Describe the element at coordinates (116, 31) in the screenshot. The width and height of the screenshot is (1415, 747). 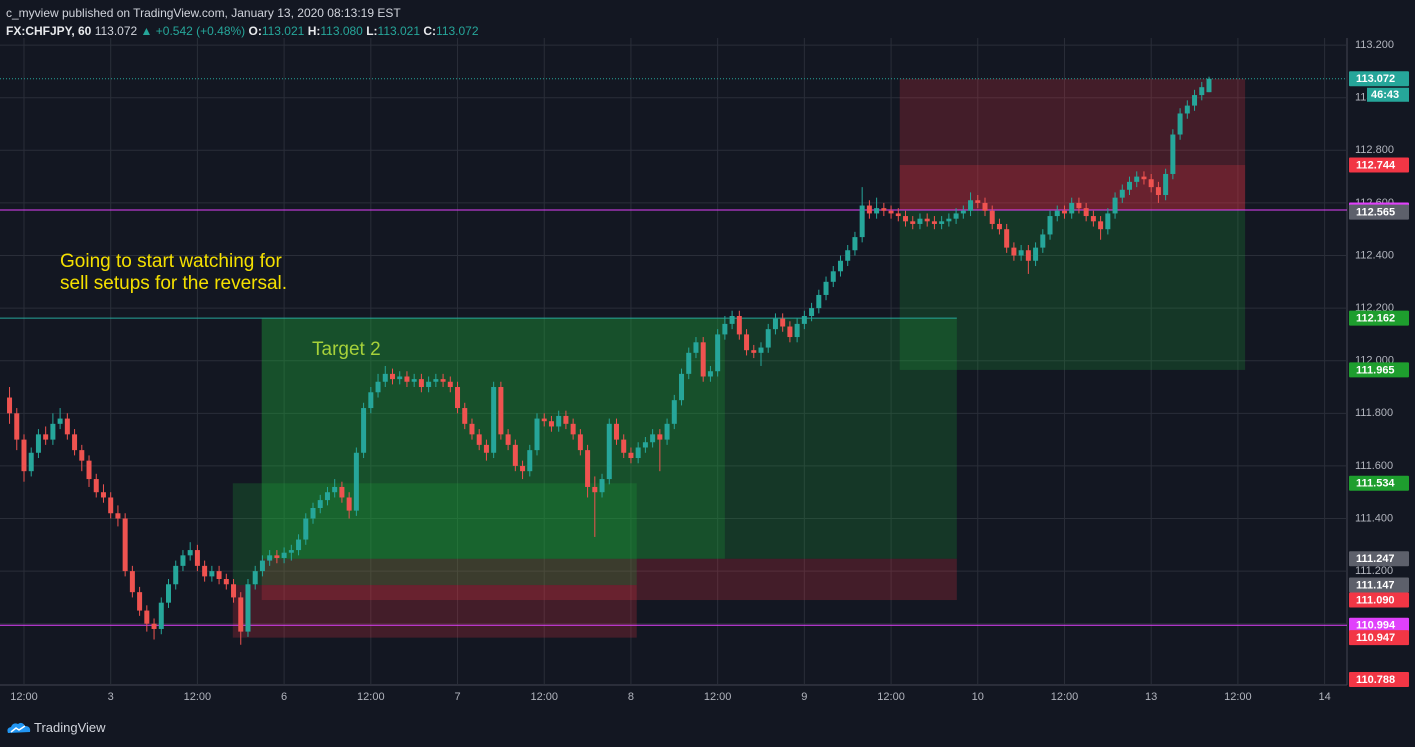
I see `last: 113.072` at that location.